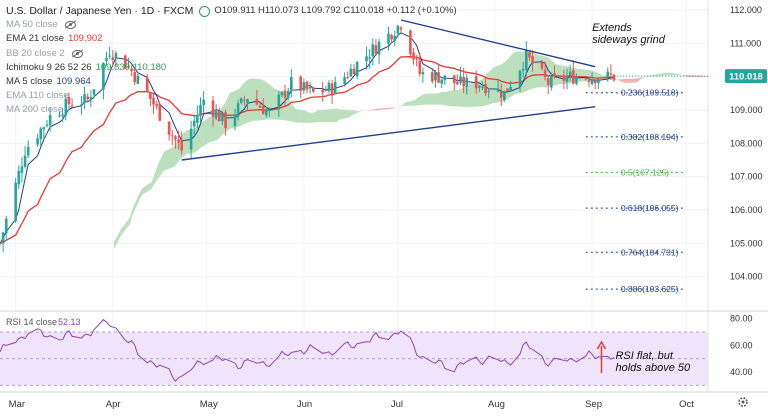 The width and height of the screenshot is (768, 419). I want to click on price-tick-label: 112.000, so click(746, 10).